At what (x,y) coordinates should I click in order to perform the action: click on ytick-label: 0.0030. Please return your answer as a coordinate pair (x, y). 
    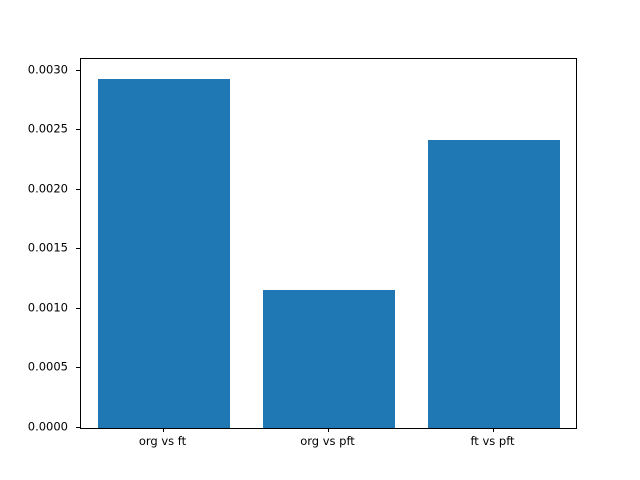
    Looking at the image, I should click on (47, 69).